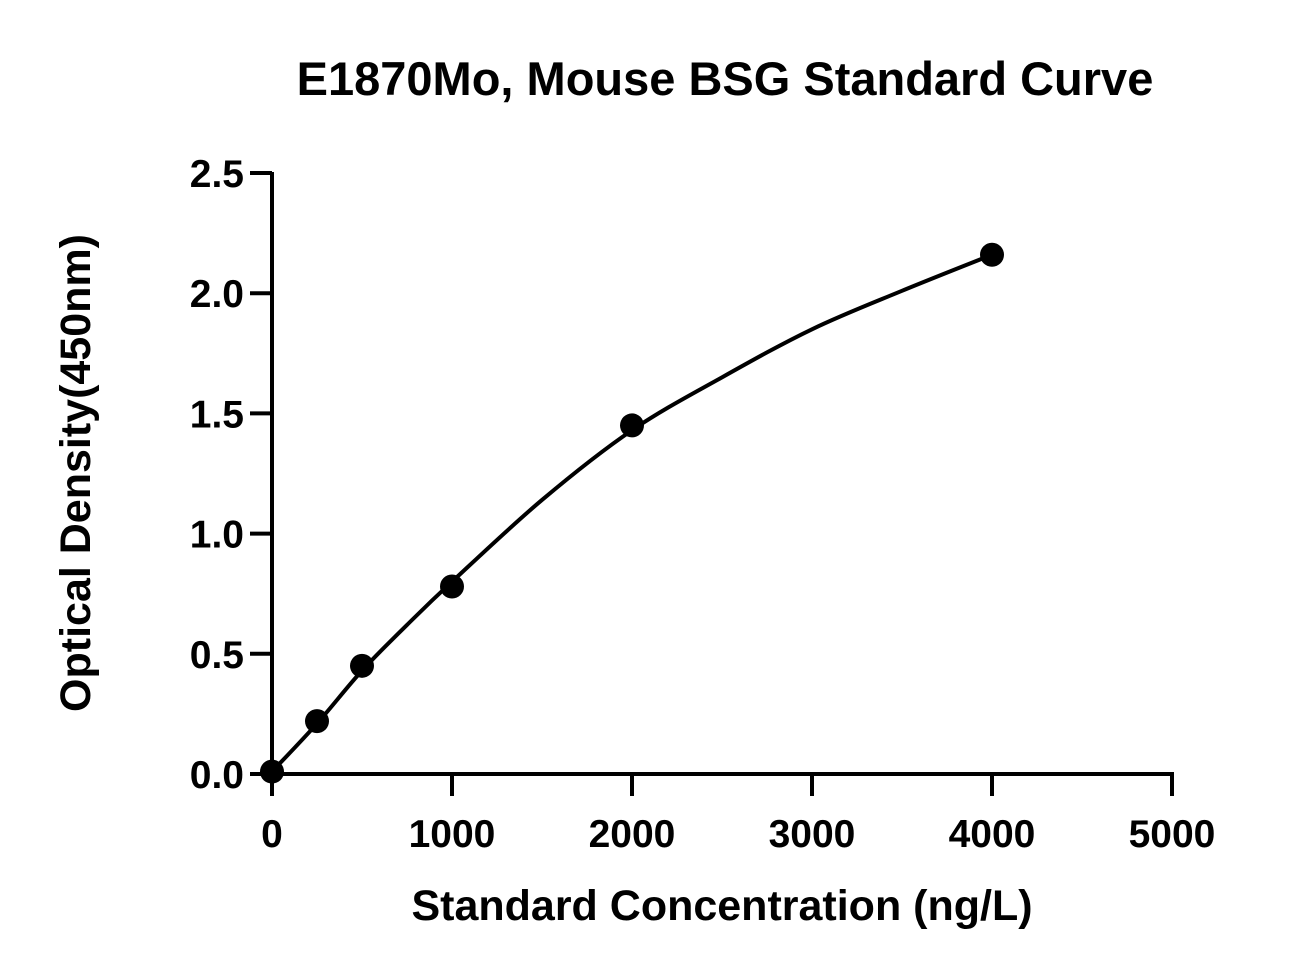 The height and width of the screenshot is (975, 1311). Describe the element at coordinates (452, 834) in the screenshot. I see `x-tick-label: 1000` at that location.